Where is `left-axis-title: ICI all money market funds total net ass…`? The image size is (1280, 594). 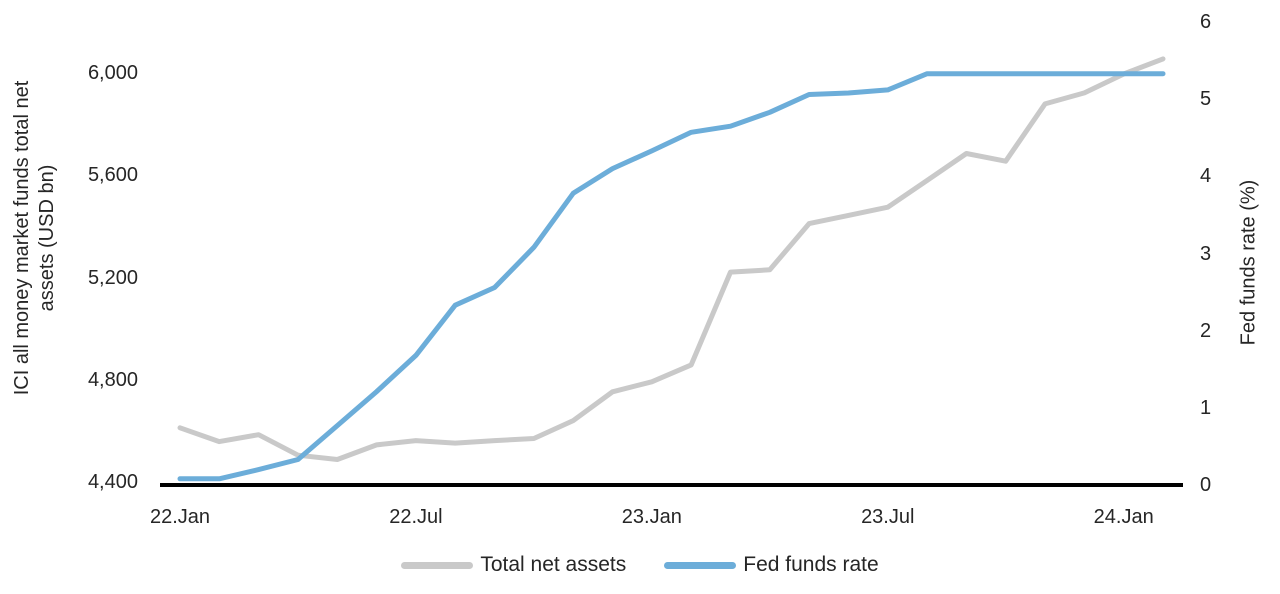
left-axis-title: ICI all money market funds total net ass… is located at coordinates (35, 238).